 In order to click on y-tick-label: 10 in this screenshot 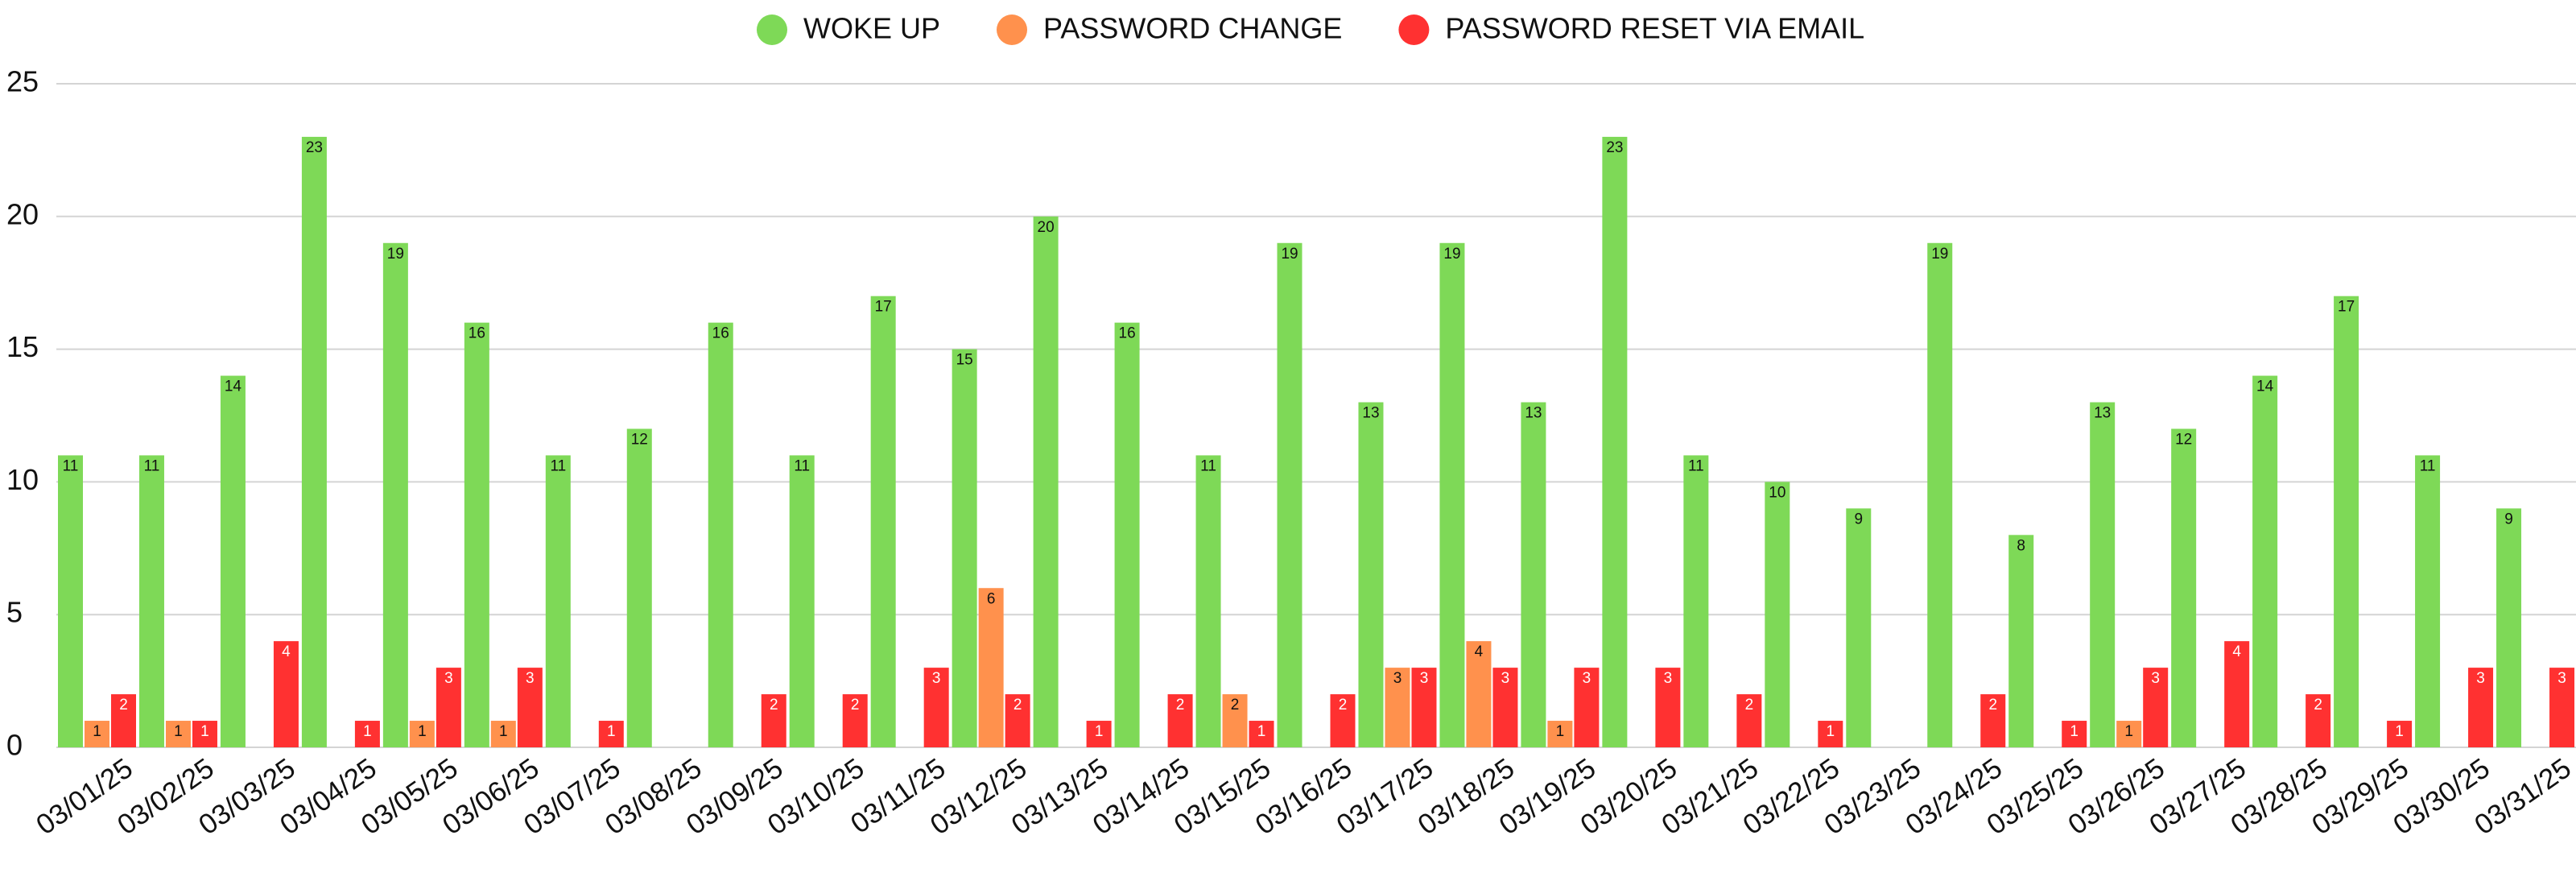, I will do `click(22, 479)`.